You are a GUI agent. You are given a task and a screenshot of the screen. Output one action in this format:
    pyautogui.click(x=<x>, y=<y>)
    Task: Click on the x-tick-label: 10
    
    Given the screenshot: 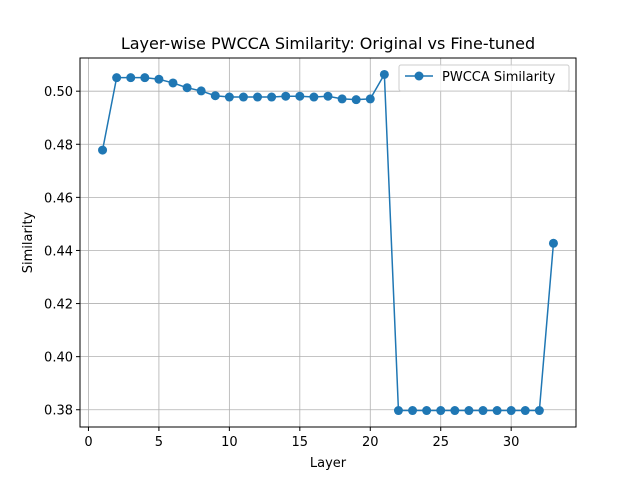 What is the action you would take?
    pyautogui.click(x=229, y=442)
    